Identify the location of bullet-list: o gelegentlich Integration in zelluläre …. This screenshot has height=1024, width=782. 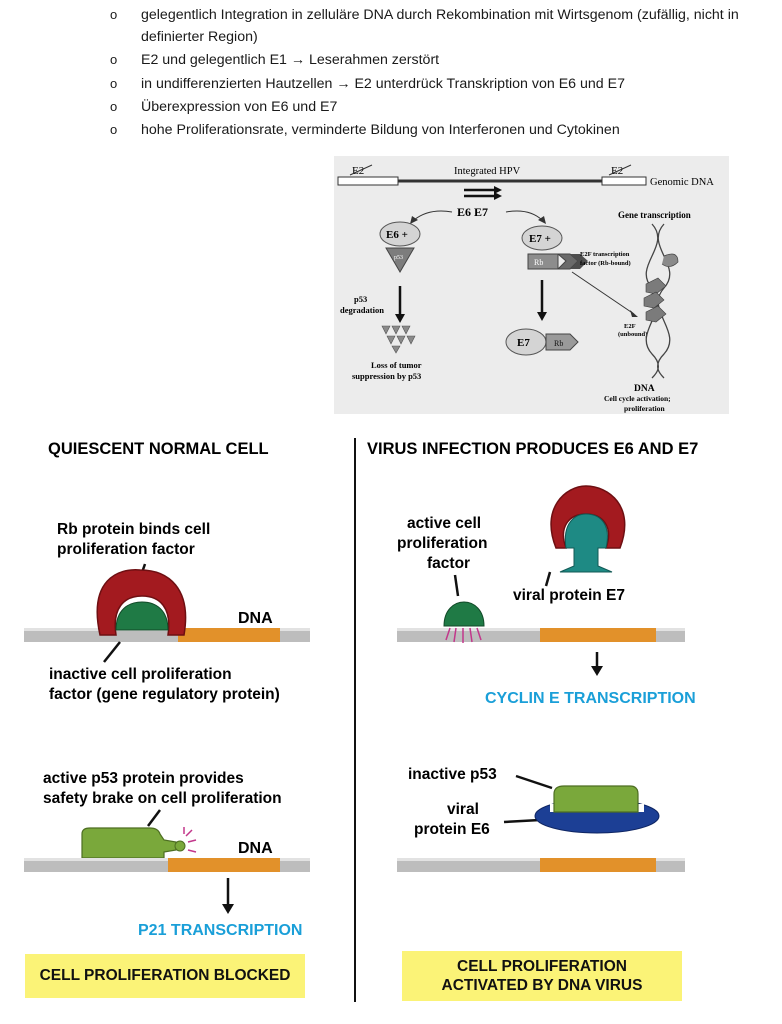
(446, 73).